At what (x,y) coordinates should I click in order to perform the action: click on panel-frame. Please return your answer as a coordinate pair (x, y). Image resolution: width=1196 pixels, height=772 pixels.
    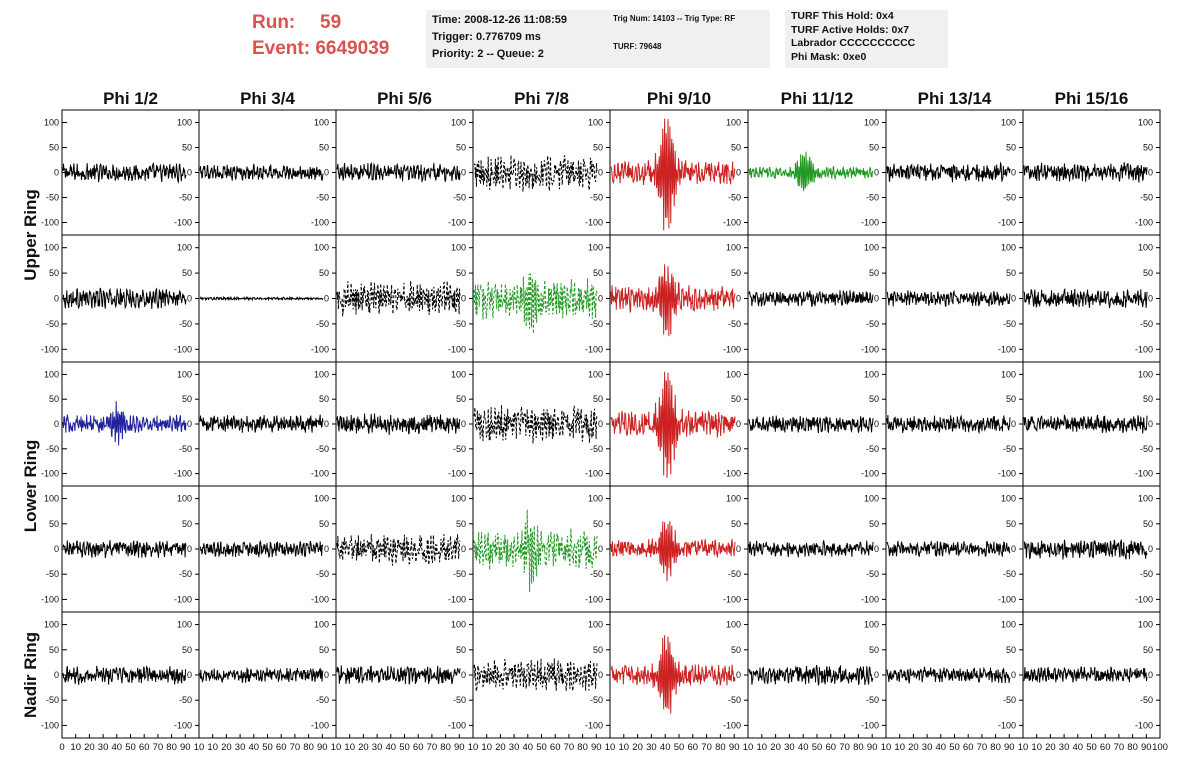
    Looking at the image, I should click on (541, 424).